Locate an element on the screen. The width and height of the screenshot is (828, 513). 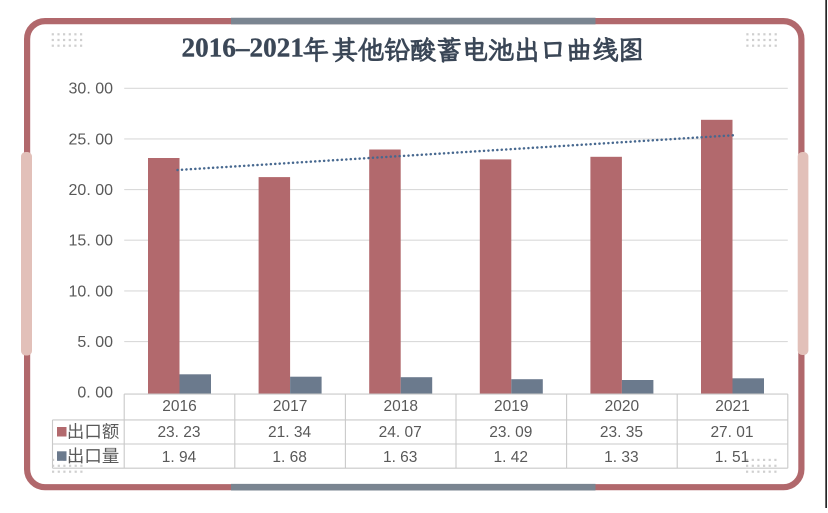
svg-text: 21. 34 is located at coordinates (289, 432).